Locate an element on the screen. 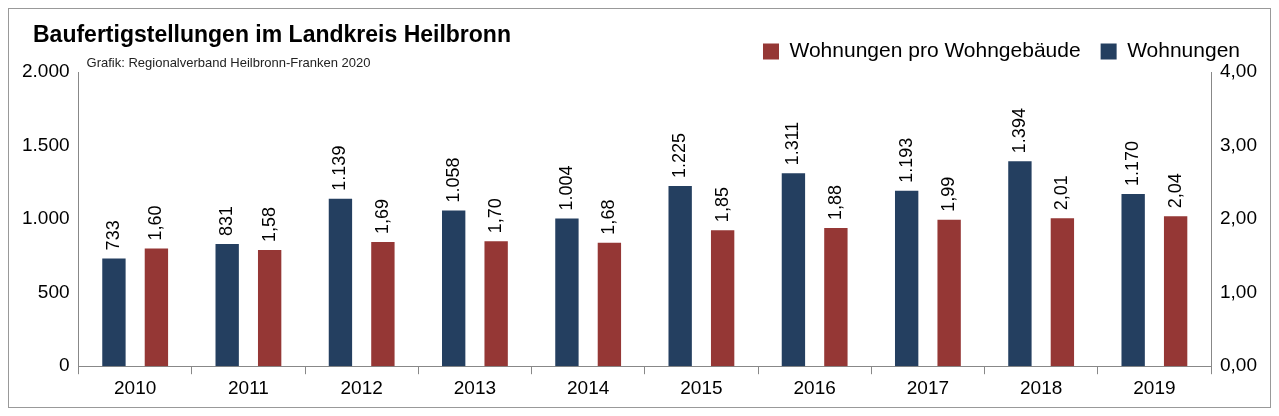 The image size is (1279, 416). x-tick-label: 2014 is located at coordinates (588, 387).